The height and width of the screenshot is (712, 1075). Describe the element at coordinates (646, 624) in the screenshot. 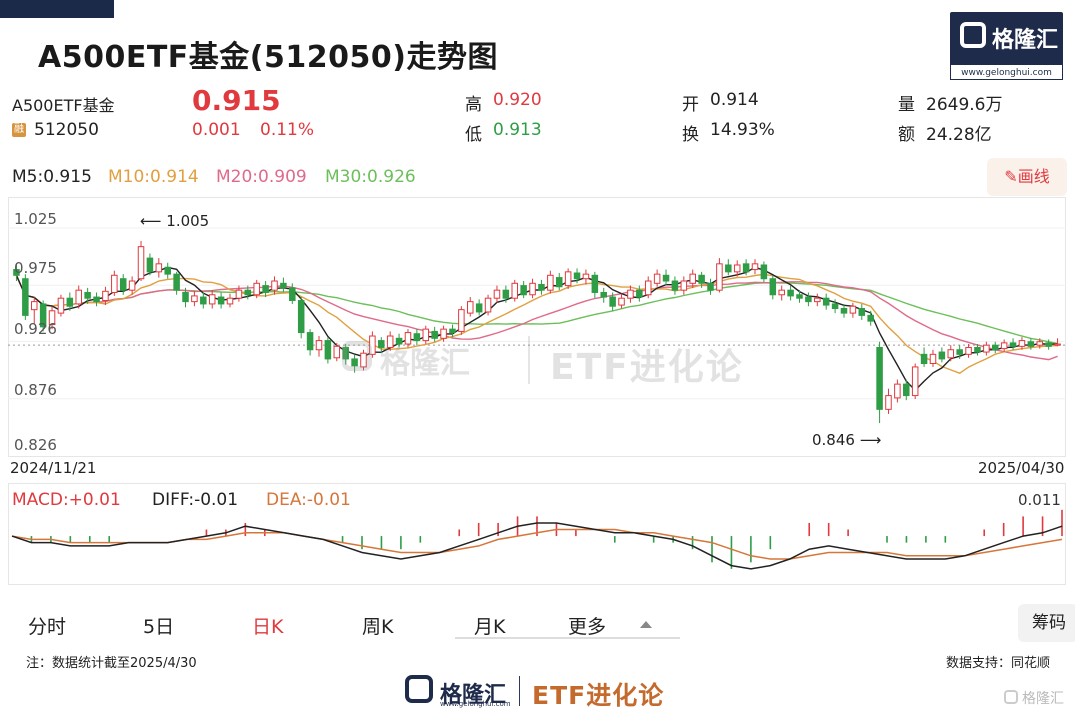

I see `triangle-up-icon` at that location.